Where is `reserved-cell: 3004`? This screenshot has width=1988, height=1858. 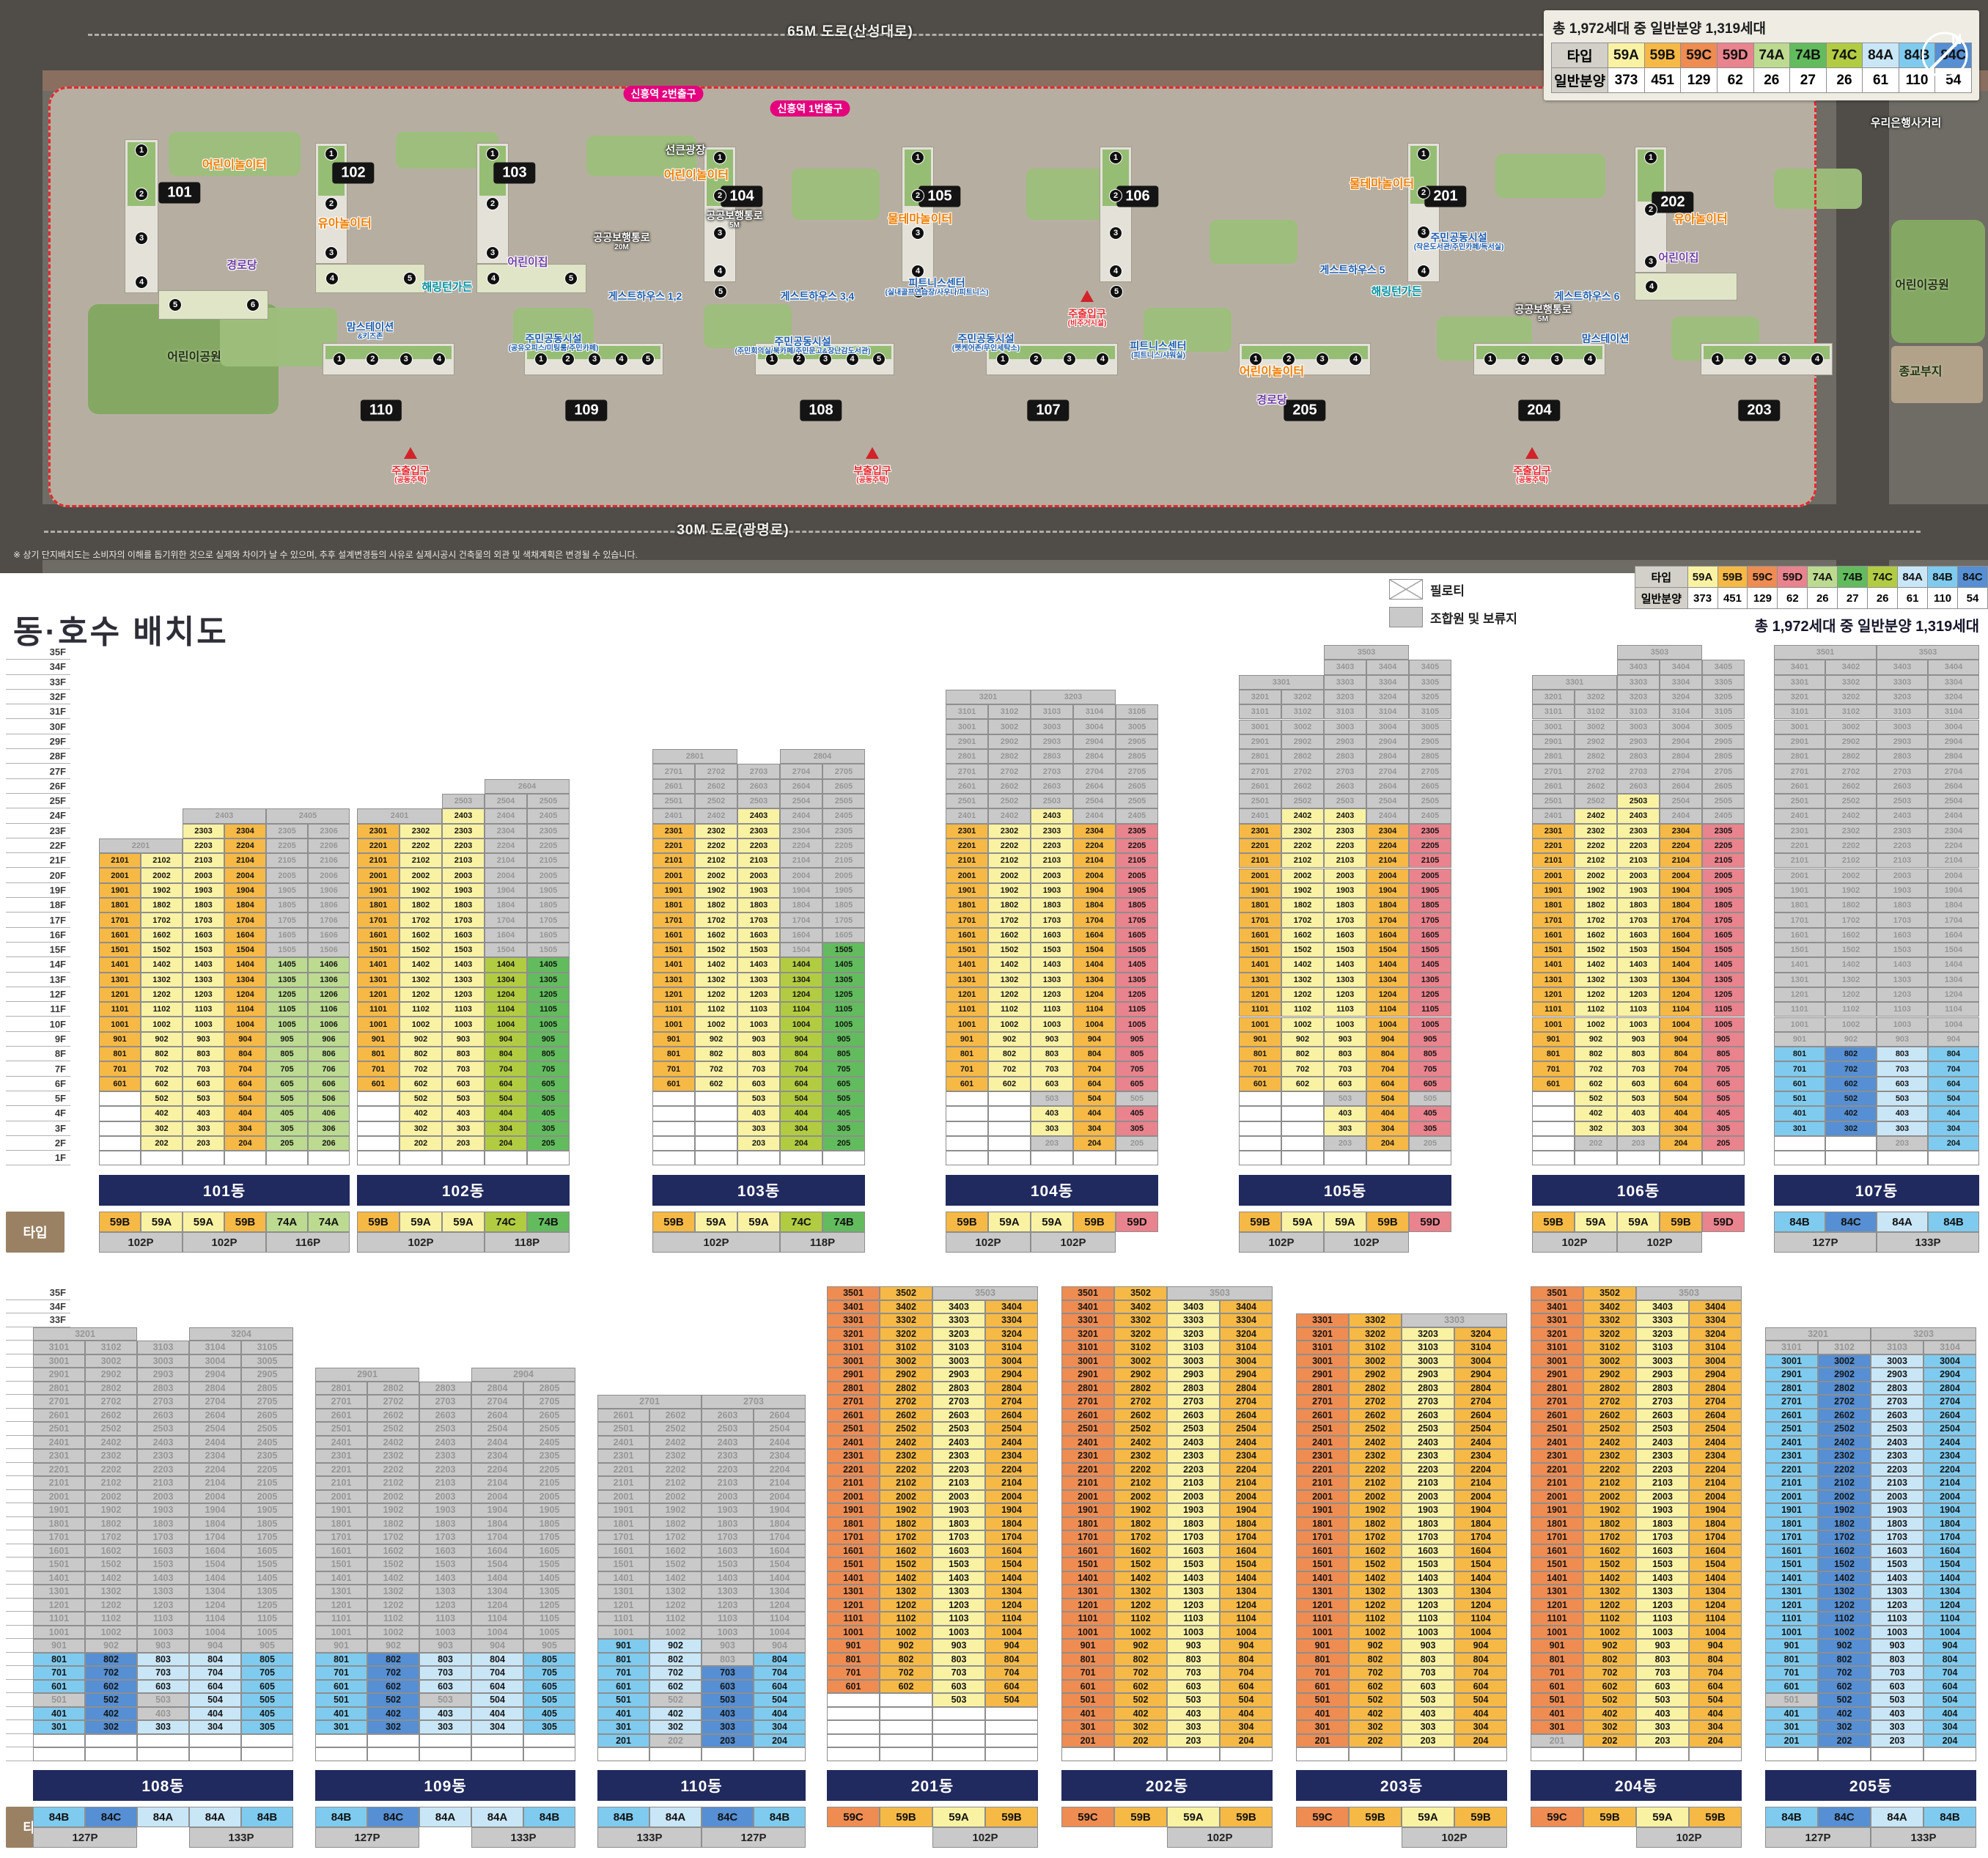 reserved-cell: 3004 is located at coordinates (1387, 726).